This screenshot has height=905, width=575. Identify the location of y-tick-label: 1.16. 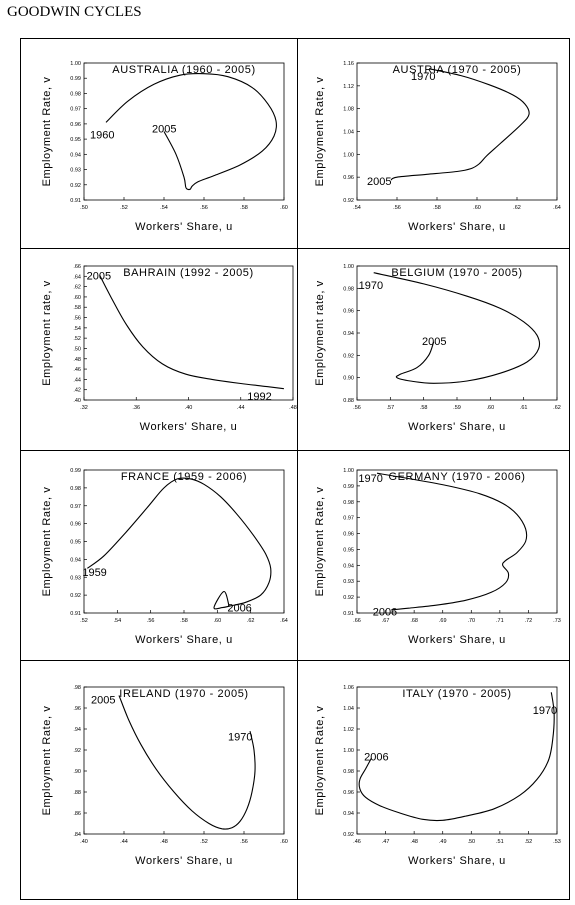
(348, 64).